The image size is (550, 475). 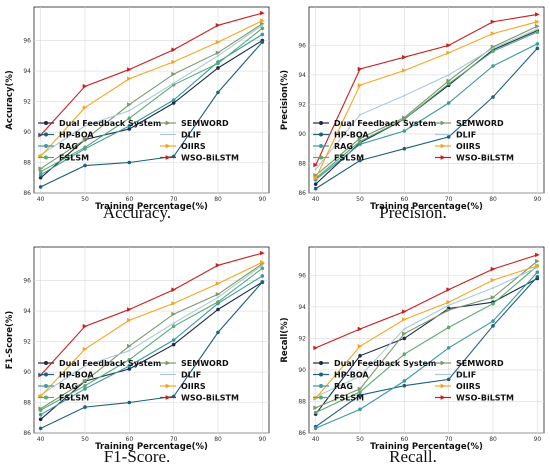 What do you see at coordinates (110, 123) in the screenshot?
I see `legend-label-dual-feedback-system: Dual Feedback System` at bounding box center [110, 123].